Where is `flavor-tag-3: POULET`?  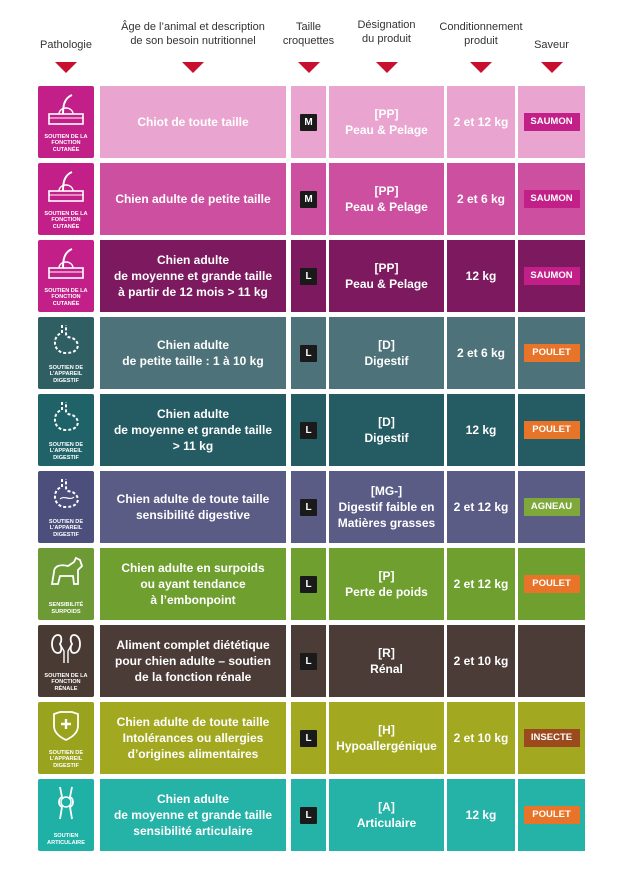 flavor-tag-3: POULET is located at coordinates (551, 353).